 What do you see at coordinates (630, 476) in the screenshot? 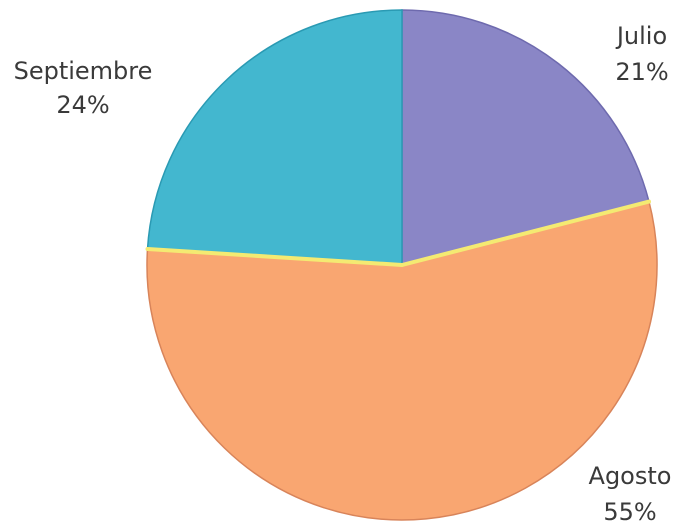
I see `slice-label-agosto: Agosto` at bounding box center [630, 476].